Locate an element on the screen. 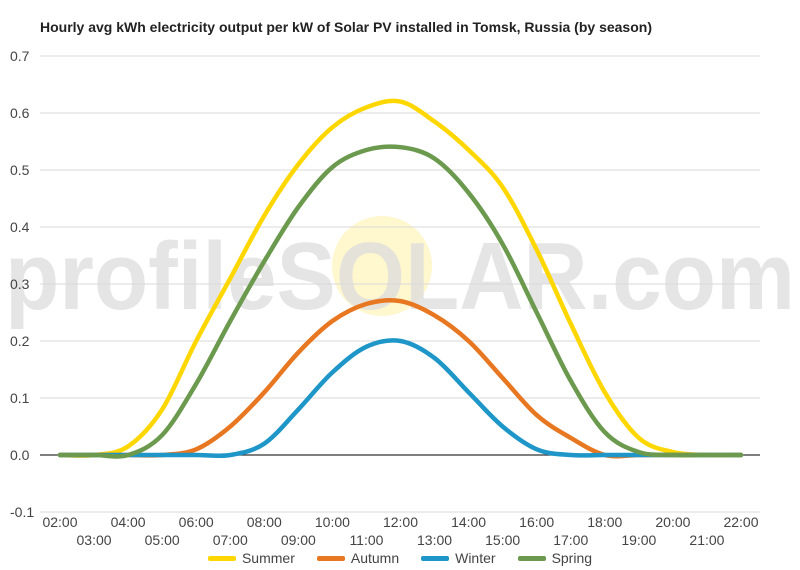 This screenshot has width=800, height=570. y-tick-label: 0.3 is located at coordinates (20, 284).